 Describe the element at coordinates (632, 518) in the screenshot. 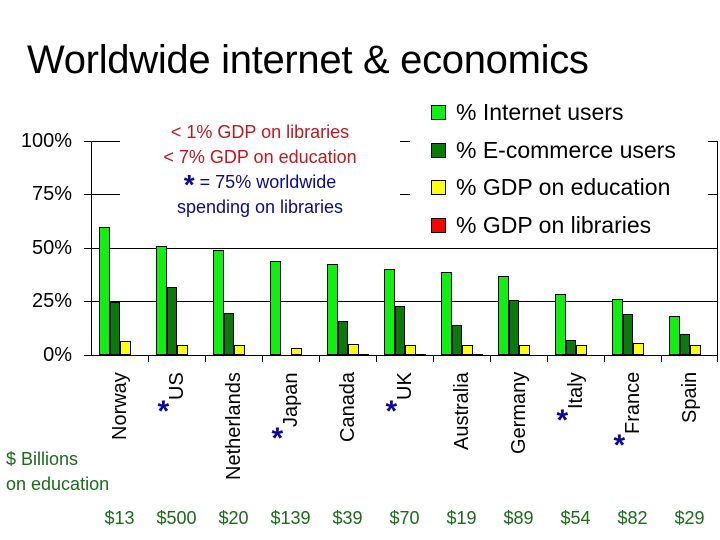

I see `education-spending-france: $82` at that location.